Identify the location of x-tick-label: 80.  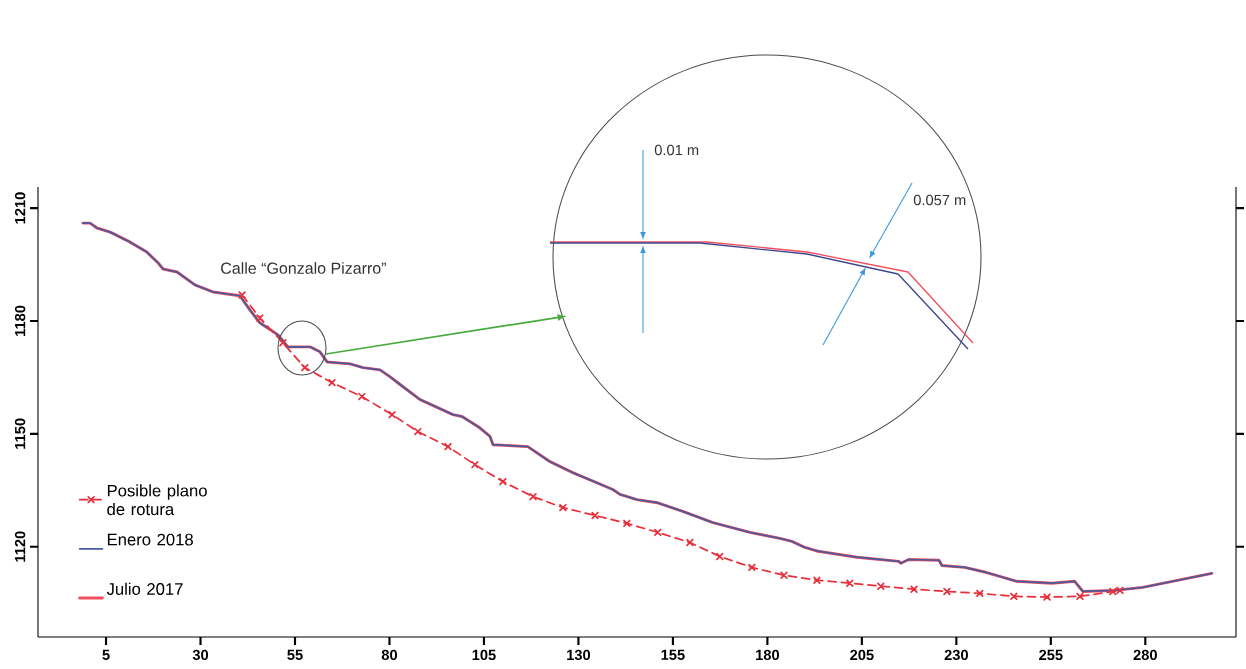
(389, 655).